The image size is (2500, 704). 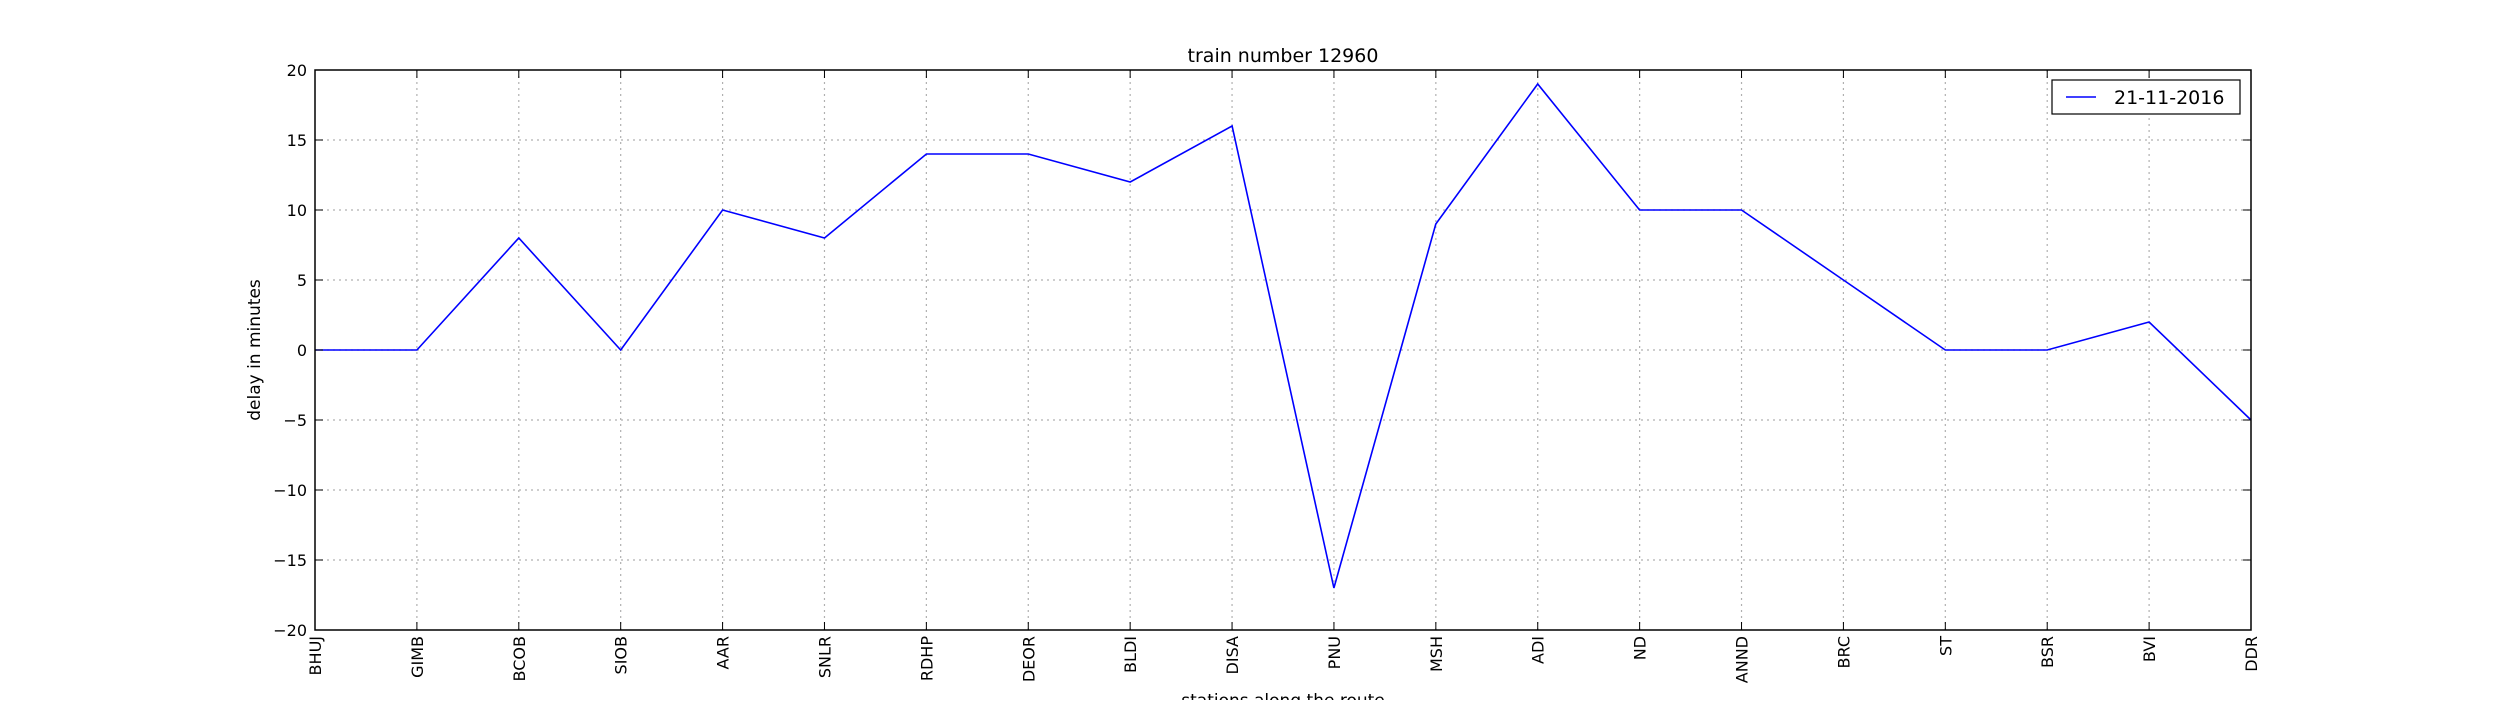 What do you see at coordinates (315, 655) in the screenshot?
I see `x-tick-label: BHUJ` at bounding box center [315, 655].